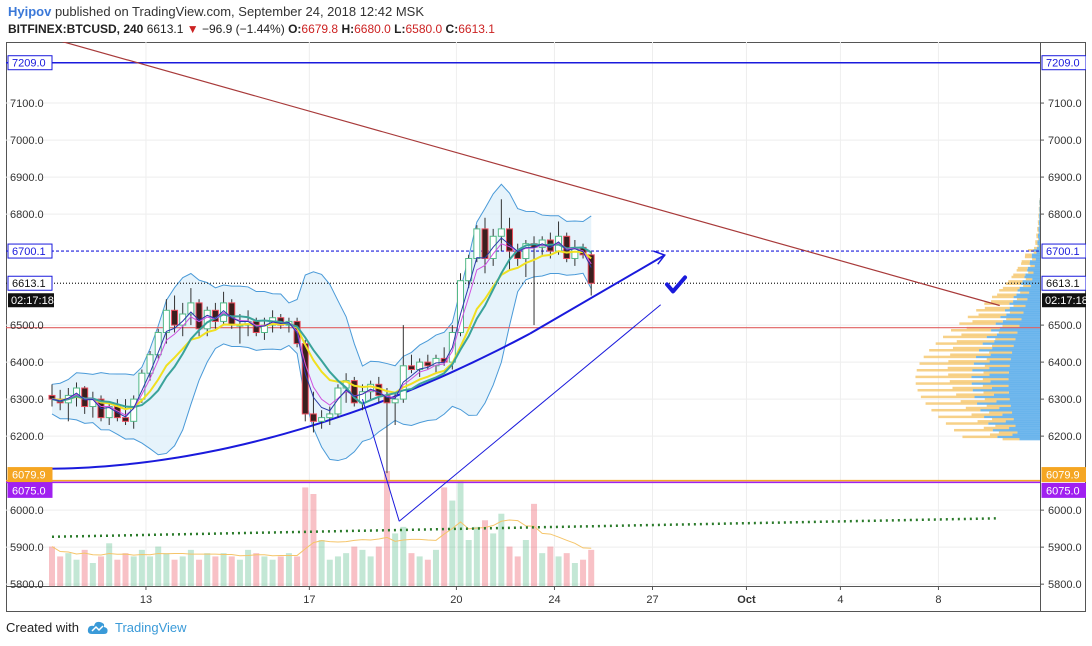 Image resolution: width=1092 pixels, height=646 pixels. I want to click on level-badge-right-6700.1-text: 6700.1, so click(1063, 252).